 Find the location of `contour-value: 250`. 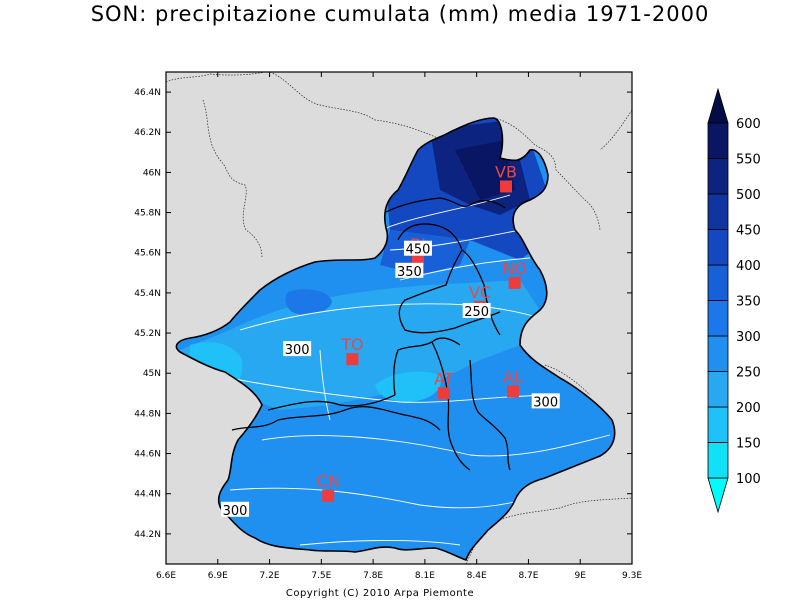

contour-value: 250 is located at coordinates (476, 312).